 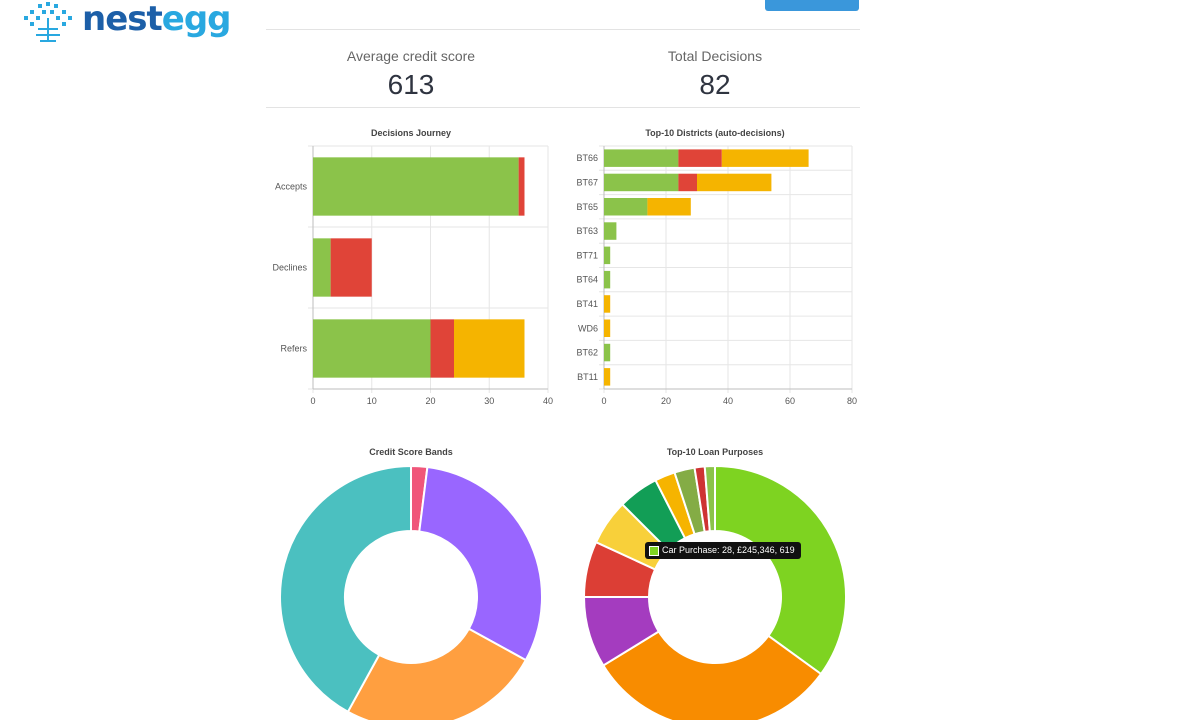 What do you see at coordinates (715, 452) in the screenshot?
I see `chart-title-loan-purposes: Top-10 Loan Purposes` at bounding box center [715, 452].